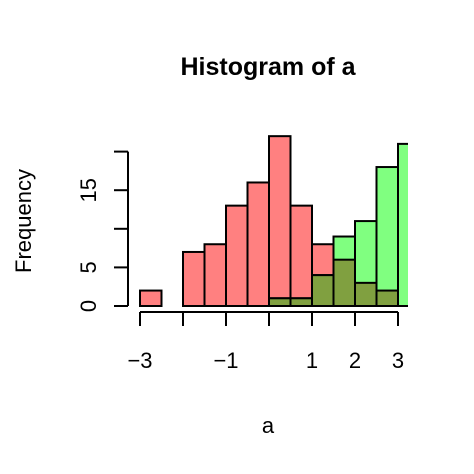 The height and width of the screenshot is (474, 474). What do you see at coordinates (265, 342) in the screenshot?
I see `x-axis: −3 −1 1 2 3` at bounding box center [265, 342].